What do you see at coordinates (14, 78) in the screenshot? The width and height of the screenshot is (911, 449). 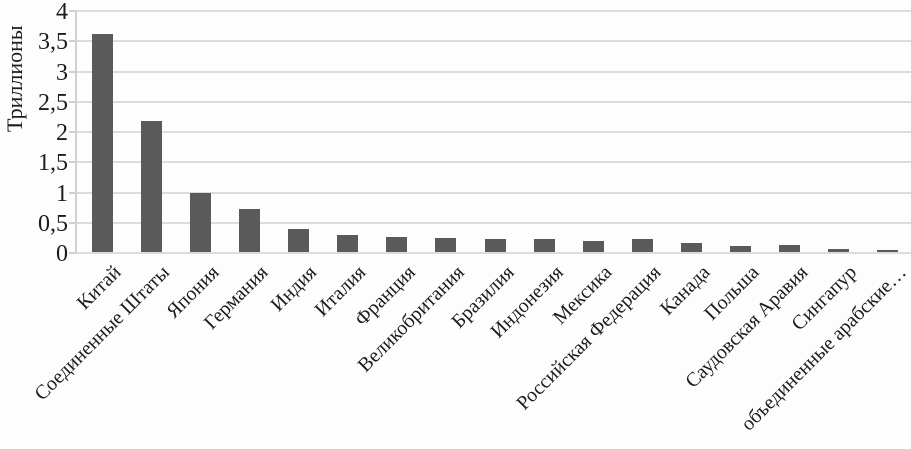 I see `y-axis-title: Триллионы` at bounding box center [14, 78].